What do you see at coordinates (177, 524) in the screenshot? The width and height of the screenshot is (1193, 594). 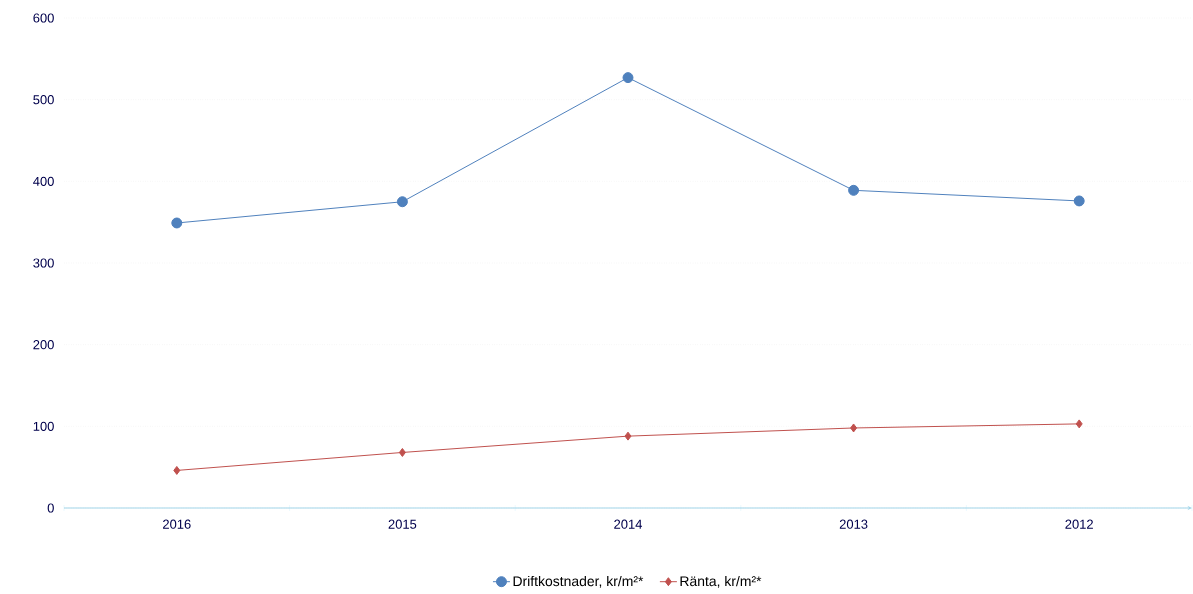 I see `x-tick-label: 2016` at bounding box center [177, 524].